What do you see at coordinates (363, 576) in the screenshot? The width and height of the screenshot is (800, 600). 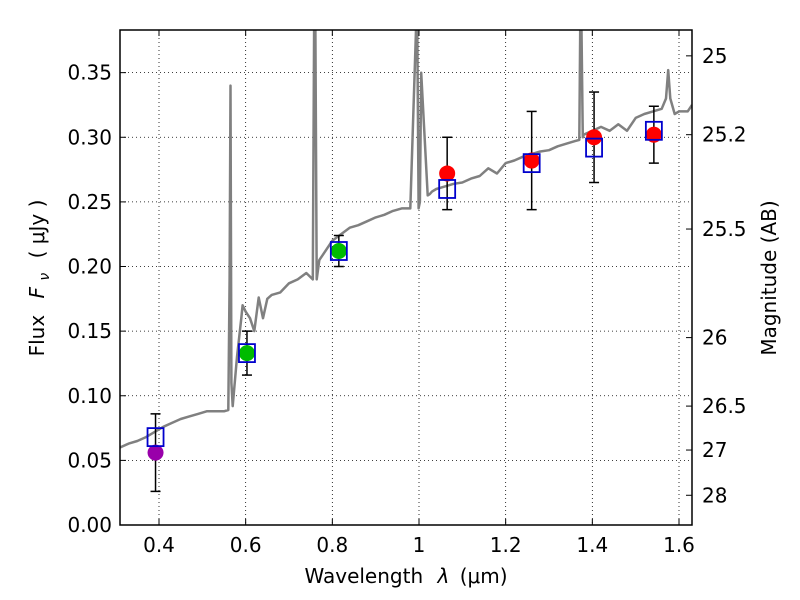 I see `x-axis-label-prefix: Wavelength` at bounding box center [363, 576].